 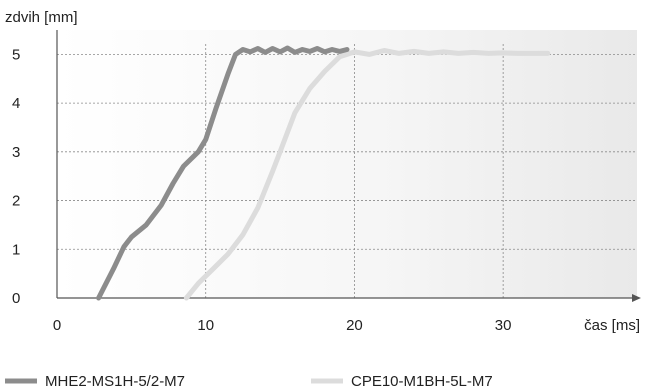 I want to click on x-tick-label: 20, so click(x=354, y=325).